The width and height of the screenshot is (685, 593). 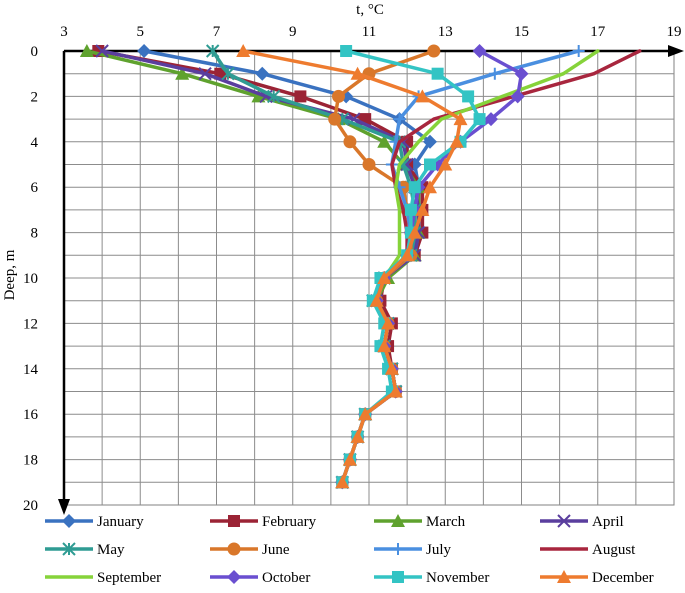 What do you see at coordinates (35, 188) in the screenshot?
I see `y-tick-label: 6` at bounding box center [35, 188].